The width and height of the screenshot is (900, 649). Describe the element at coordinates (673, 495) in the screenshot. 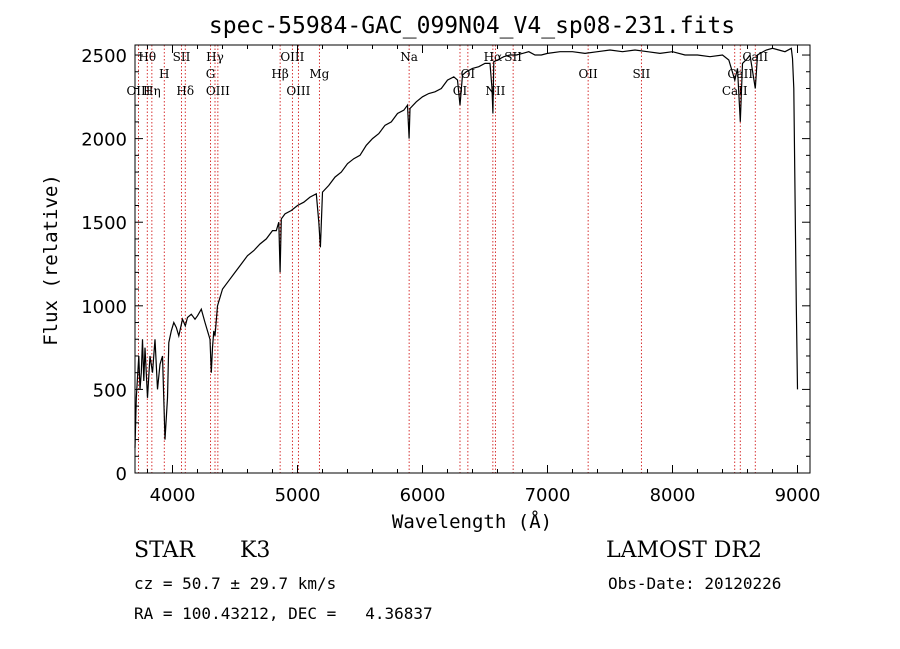

I see `x-tick-label: 8000` at that location.